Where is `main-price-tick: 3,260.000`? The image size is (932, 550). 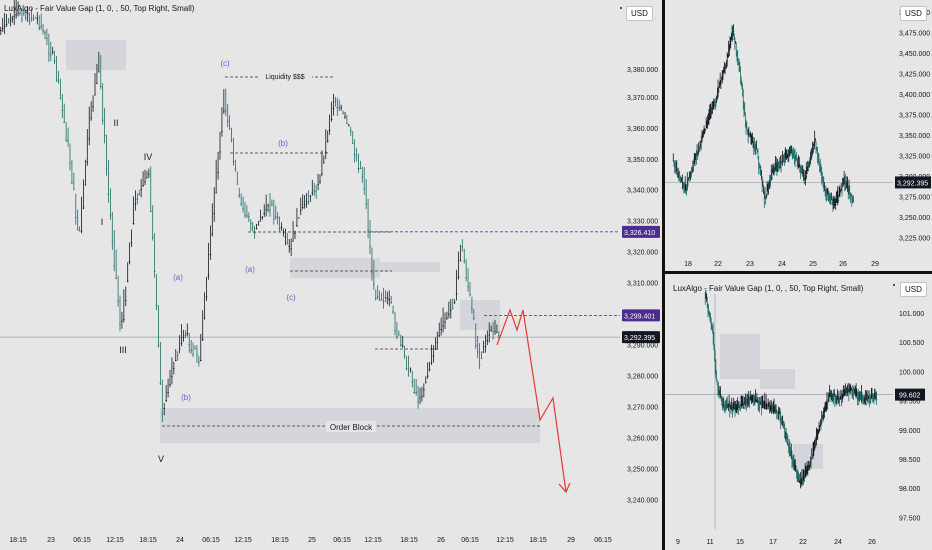 main-price-tick: 3,260.000 is located at coordinates (642, 438).